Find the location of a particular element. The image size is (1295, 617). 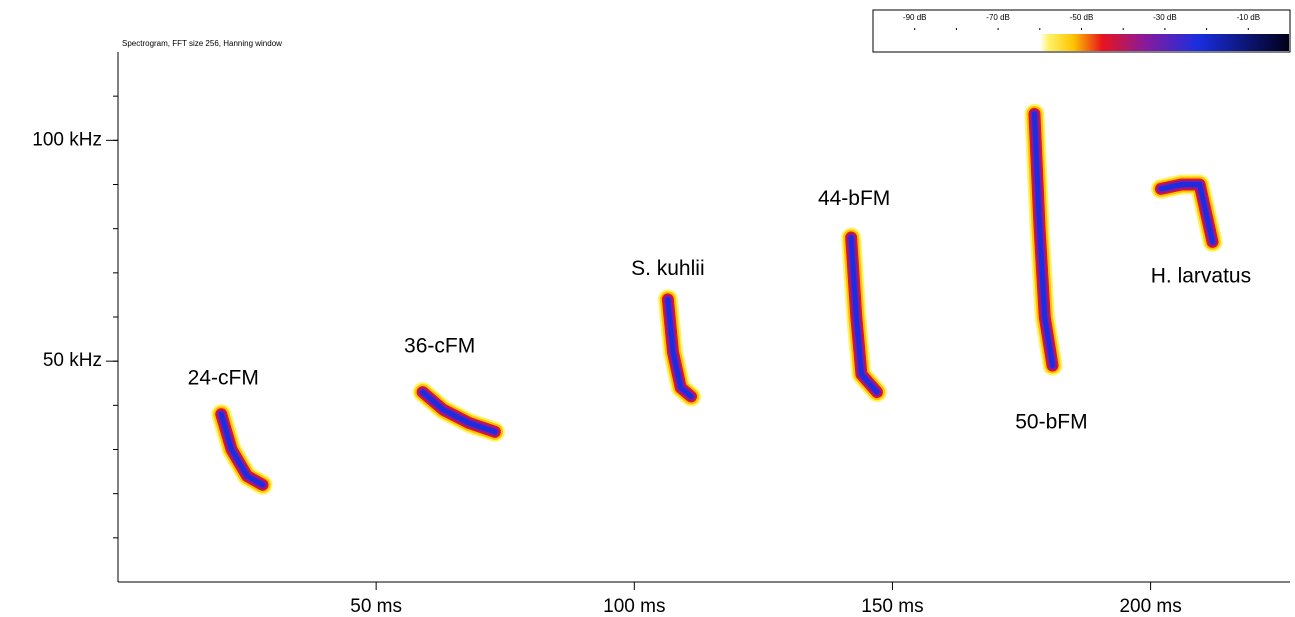

y-tick-label: 100 kHz is located at coordinates (67, 139).